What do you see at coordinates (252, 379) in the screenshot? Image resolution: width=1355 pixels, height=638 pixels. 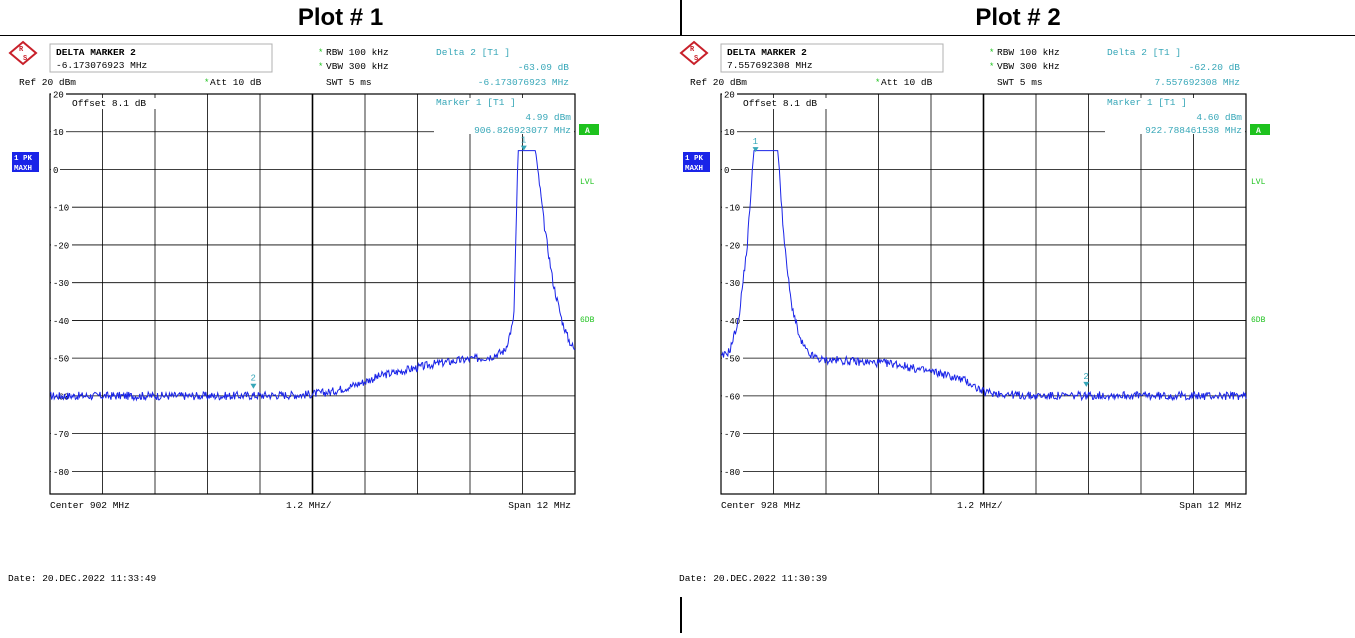 I see `marker-label: 2` at bounding box center [252, 379].